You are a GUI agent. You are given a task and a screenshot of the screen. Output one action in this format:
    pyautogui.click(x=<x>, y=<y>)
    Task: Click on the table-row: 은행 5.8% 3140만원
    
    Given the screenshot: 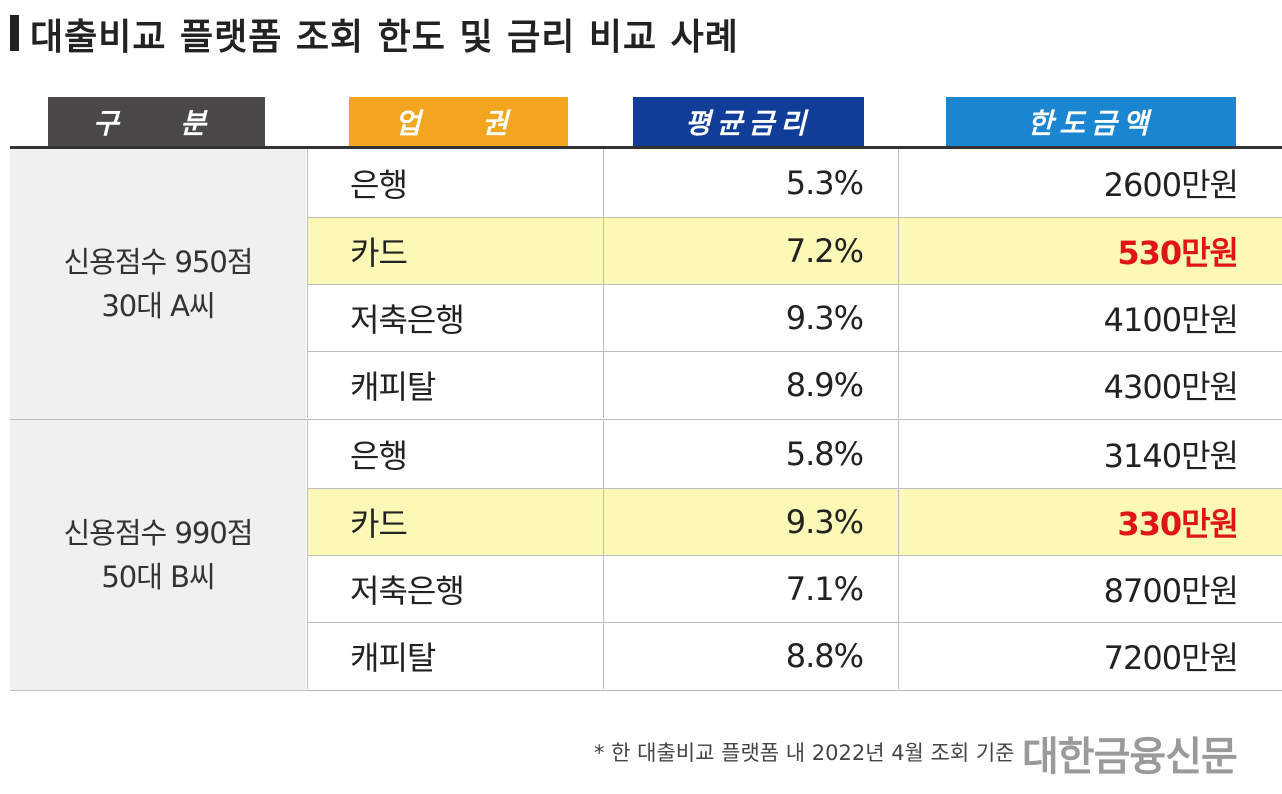 What is the action you would take?
    pyautogui.click(x=794, y=454)
    